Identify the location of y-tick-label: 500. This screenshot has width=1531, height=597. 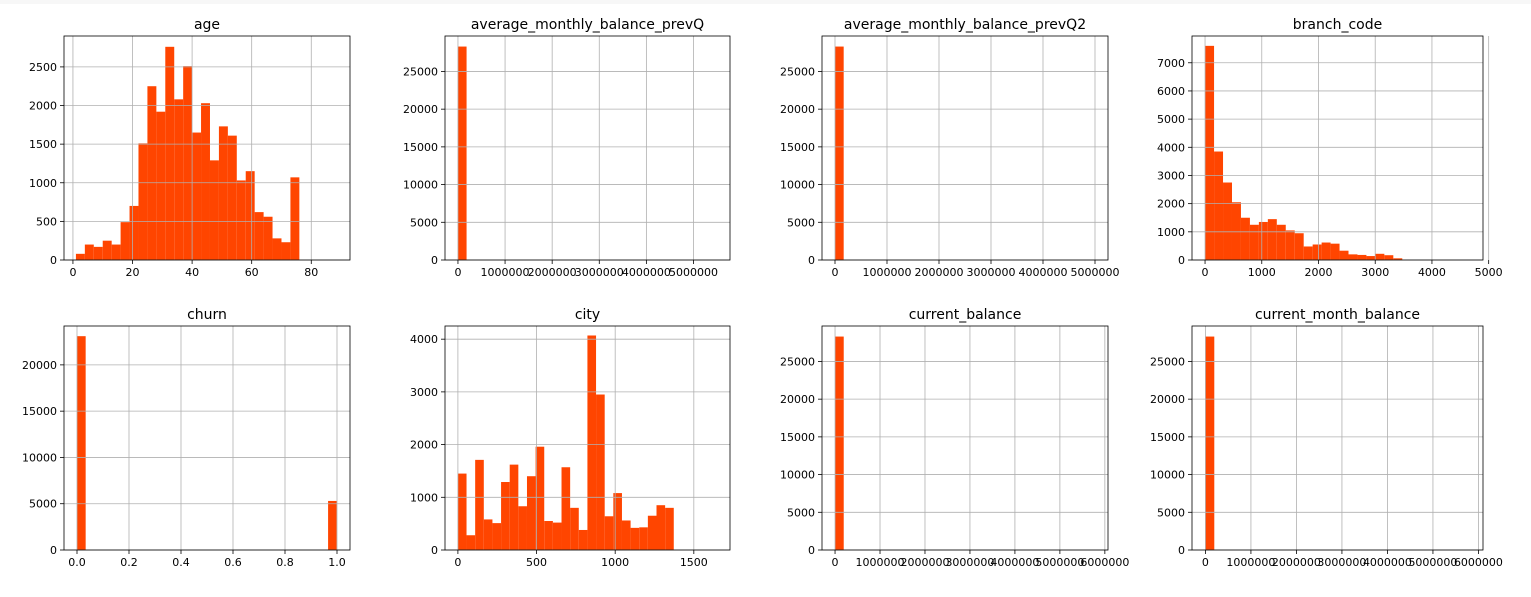
(46, 221).